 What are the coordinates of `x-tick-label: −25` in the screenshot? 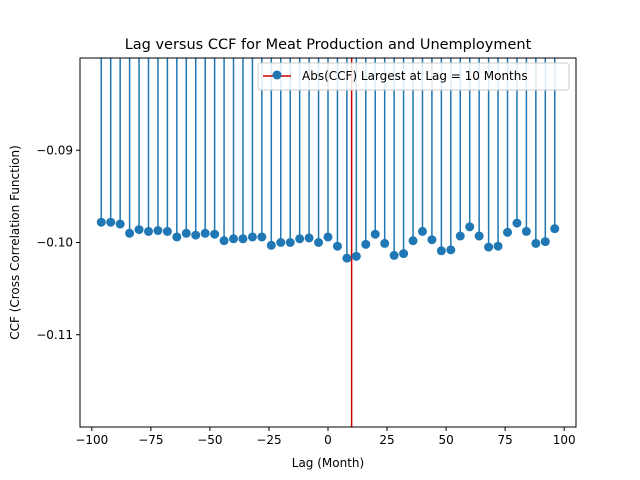 It's located at (268, 440).